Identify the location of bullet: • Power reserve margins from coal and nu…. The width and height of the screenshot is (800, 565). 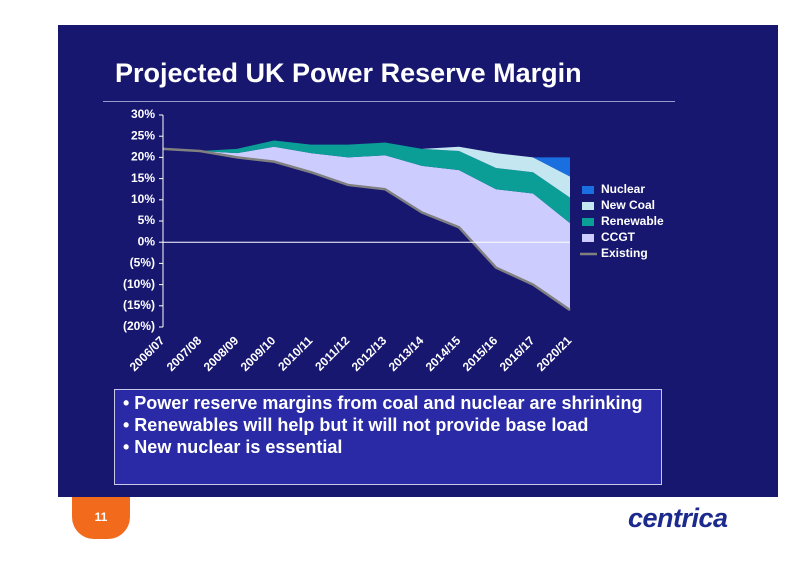
(383, 403).